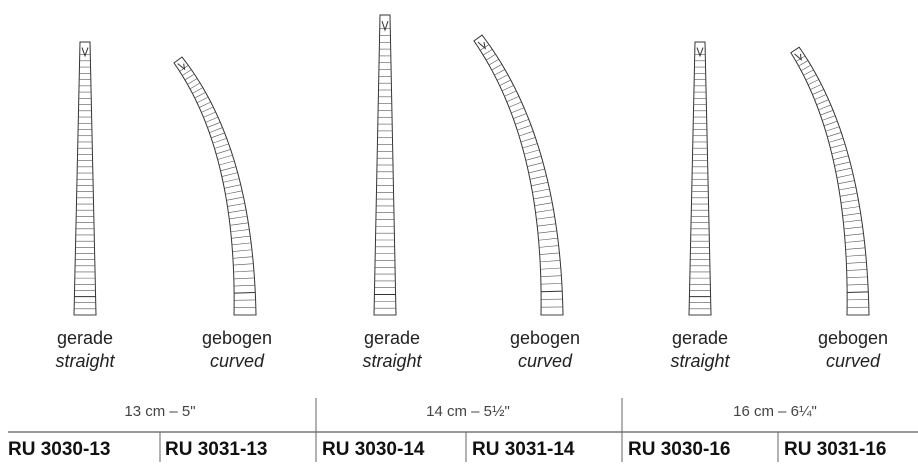 The height and width of the screenshot is (467, 918). Describe the element at coordinates (679, 449) in the screenshot. I see `article-number: RU 3030-16` at that location.